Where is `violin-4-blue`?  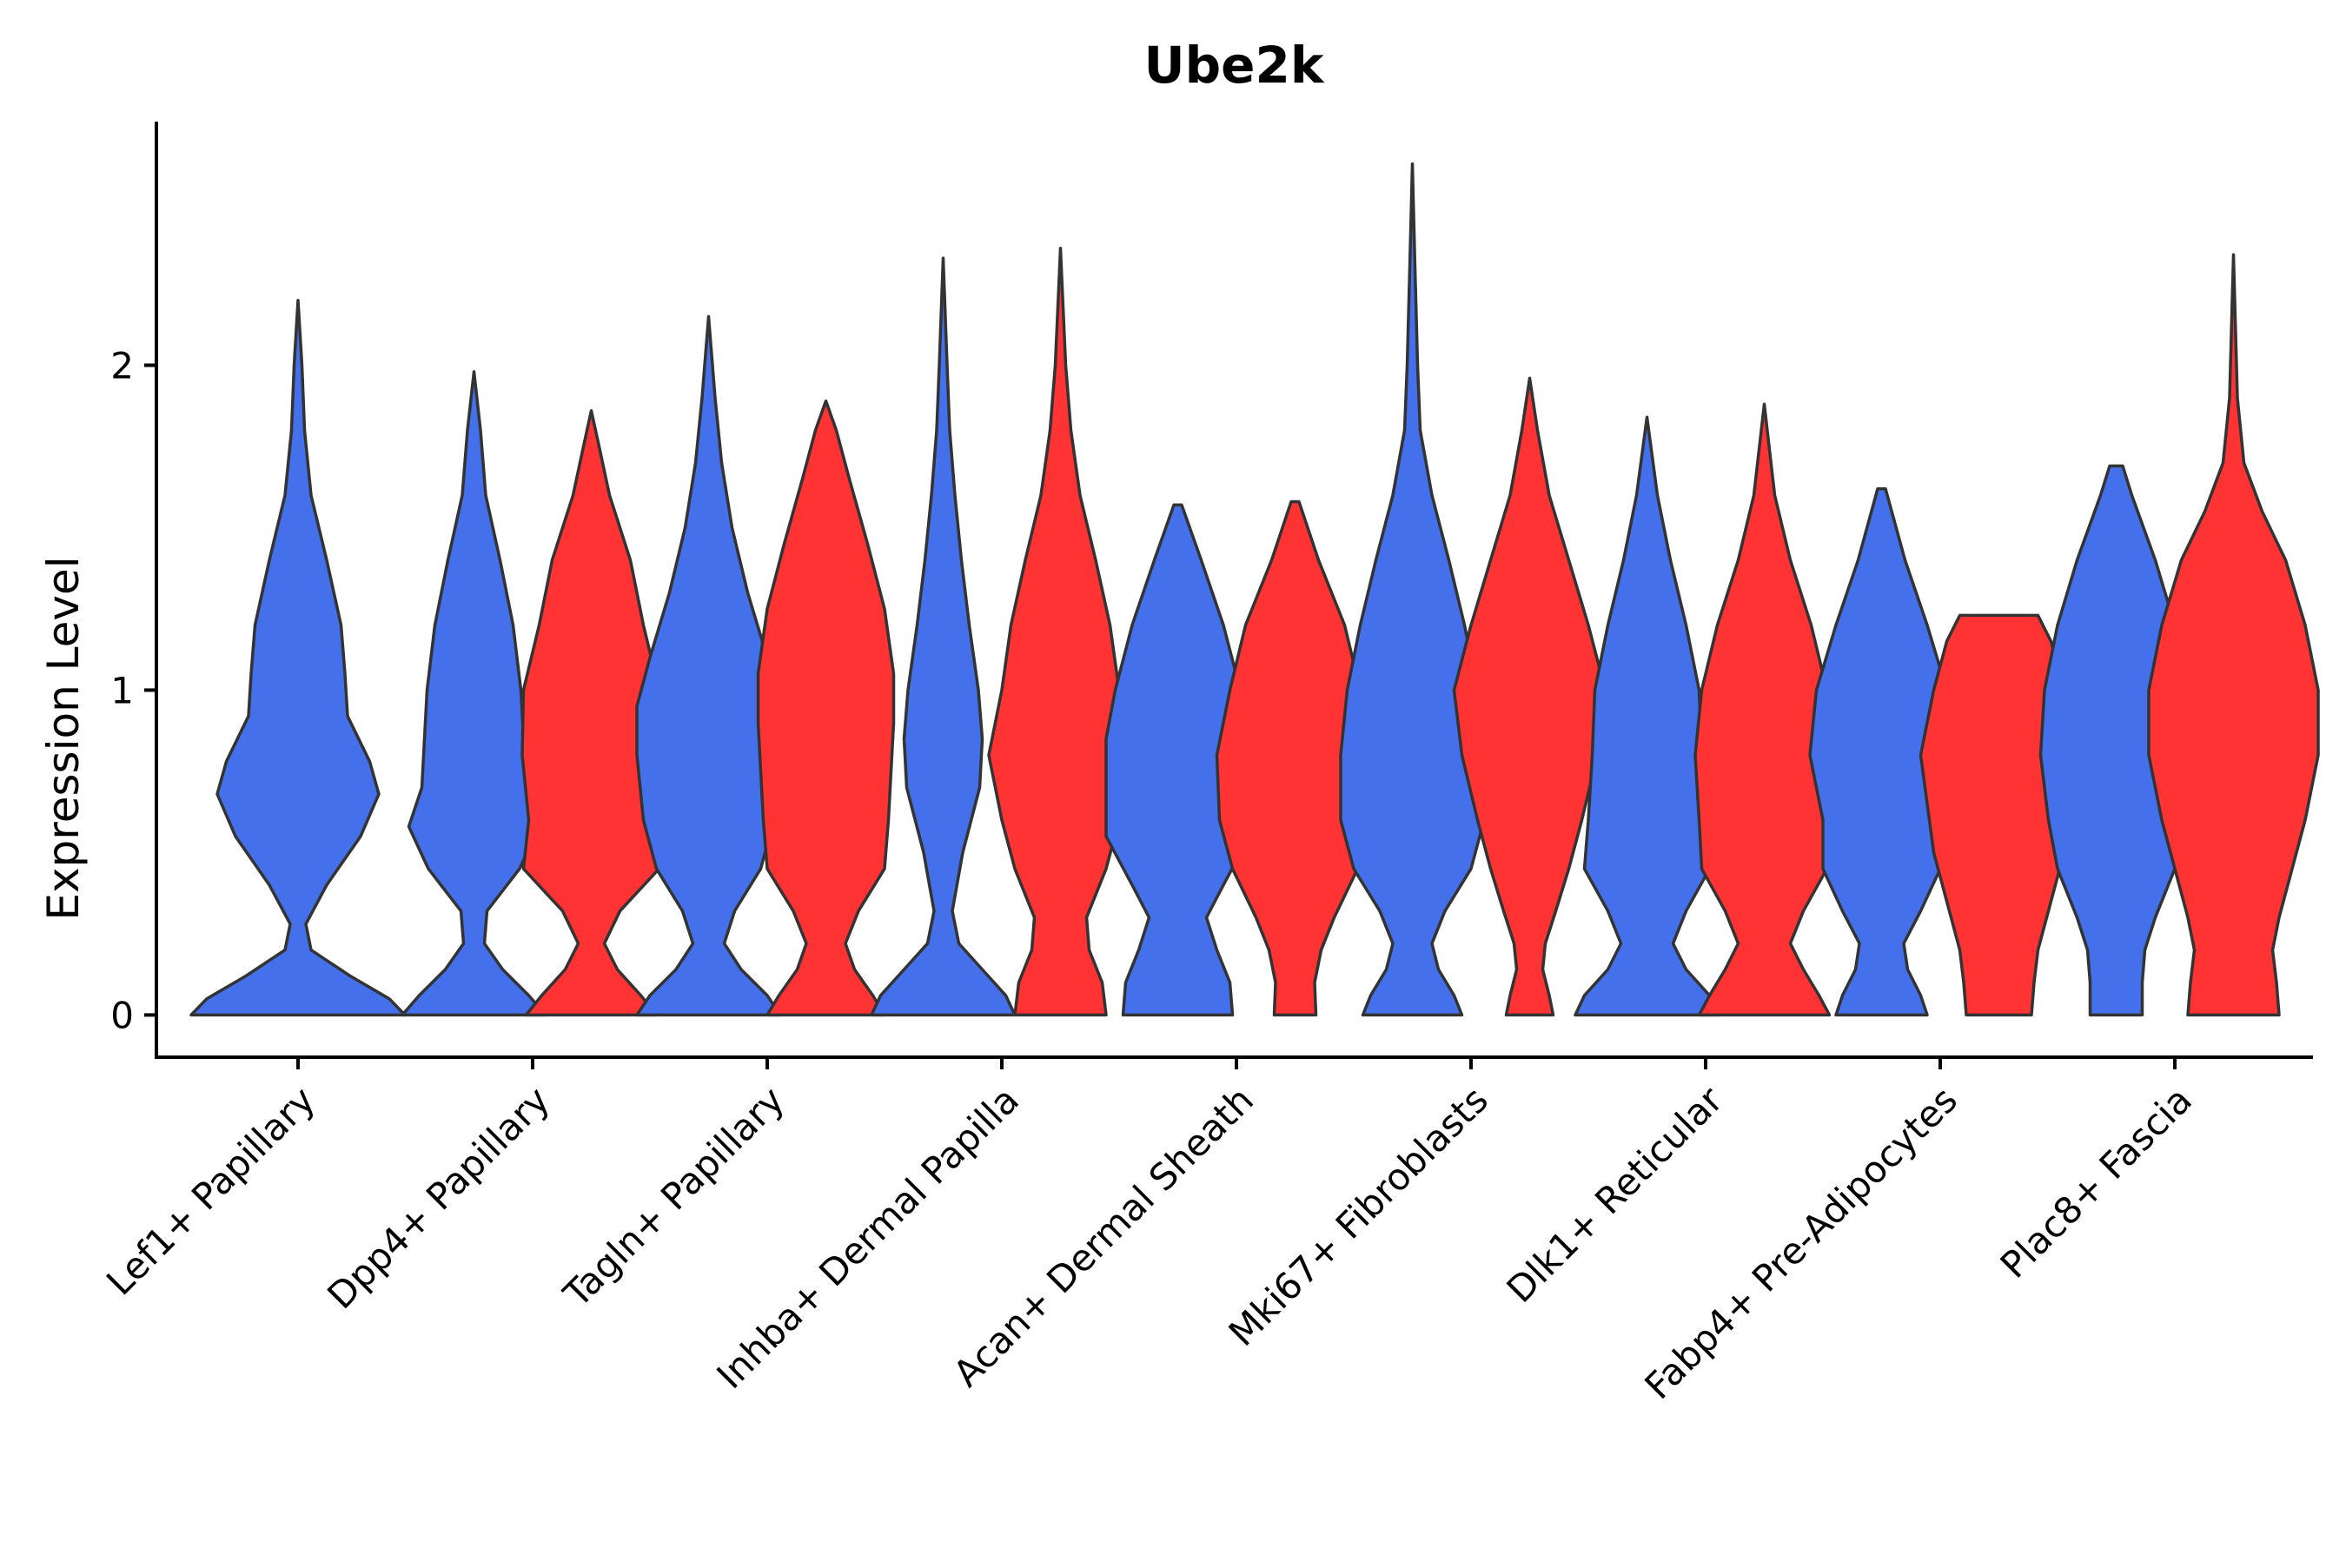 violin-4-blue is located at coordinates (943, 636).